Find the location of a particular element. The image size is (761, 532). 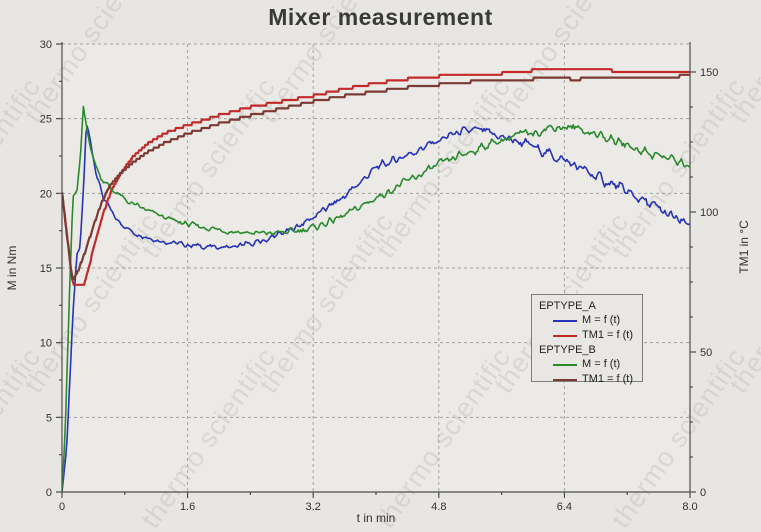

x-tick-label: 1.6 is located at coordinates (187, 507).